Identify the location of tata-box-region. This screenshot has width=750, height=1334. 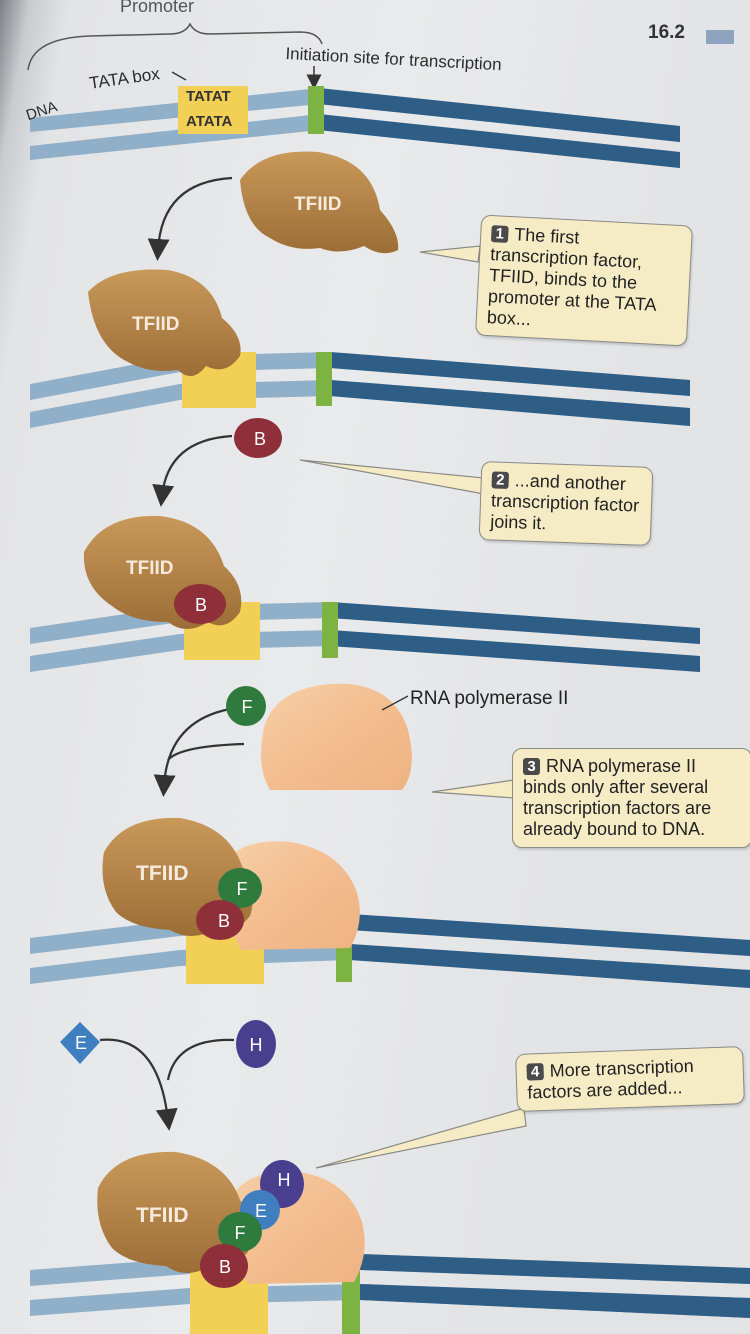
(213, 110).